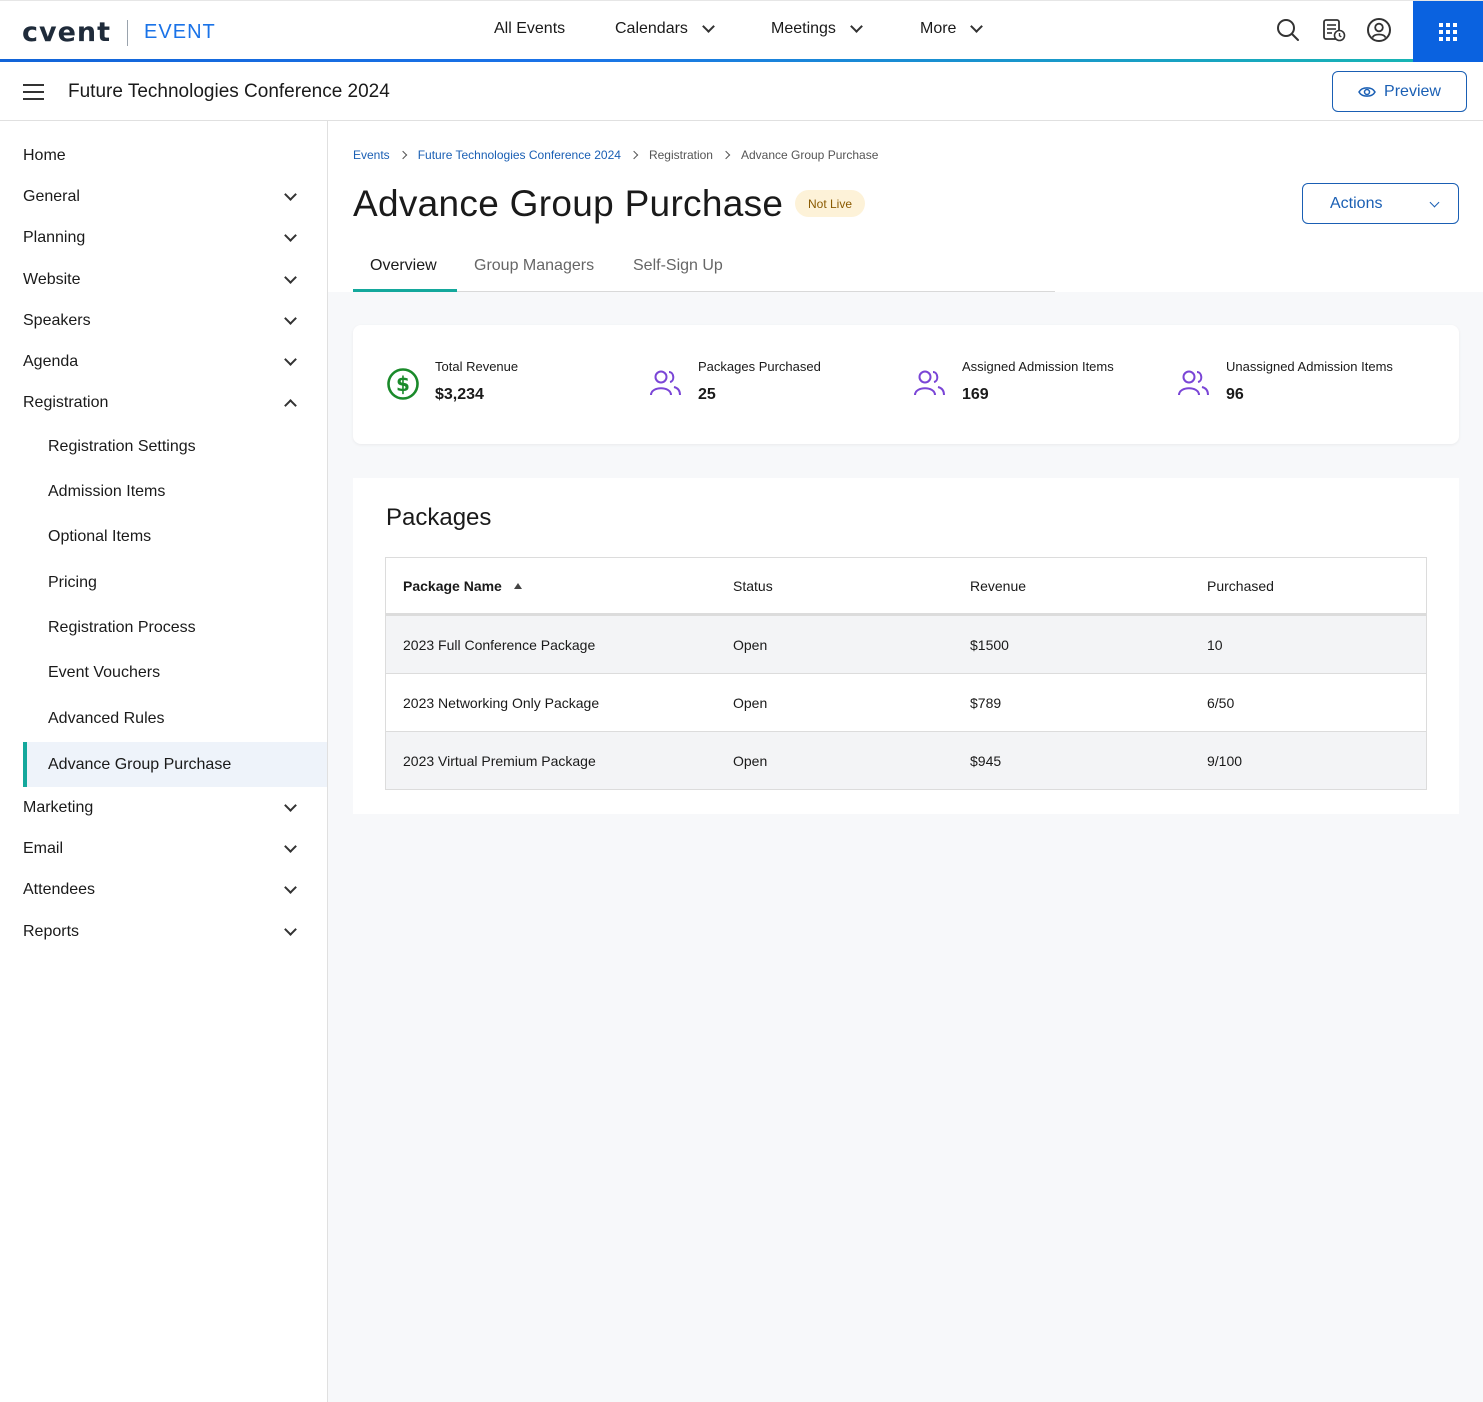  What do you see at coordinates (44, 155) in the screenshot?
I see `sidebar-item-label: Home` at bounding box center [44, 155].